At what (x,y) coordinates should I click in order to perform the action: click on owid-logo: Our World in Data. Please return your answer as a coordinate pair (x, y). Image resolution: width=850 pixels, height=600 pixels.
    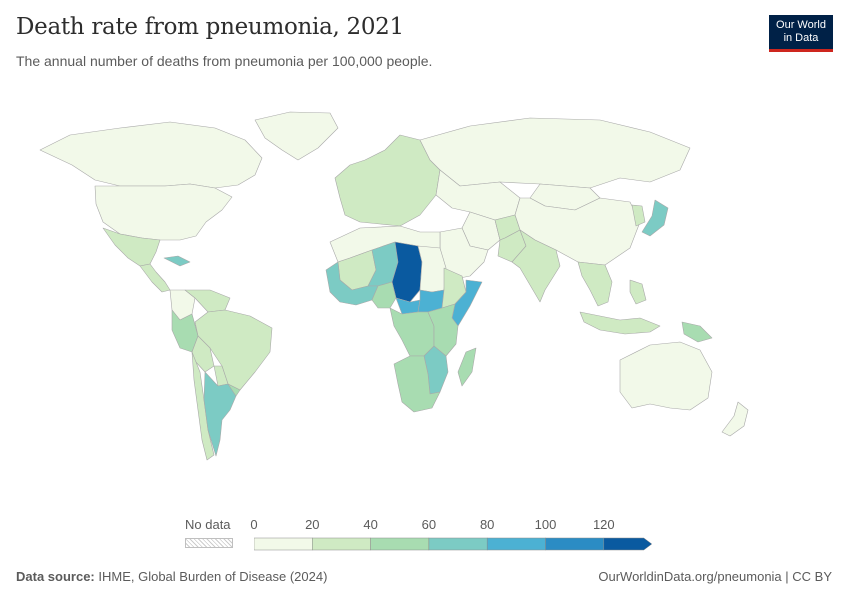
    Looking at the image, I should click on (801, 33).